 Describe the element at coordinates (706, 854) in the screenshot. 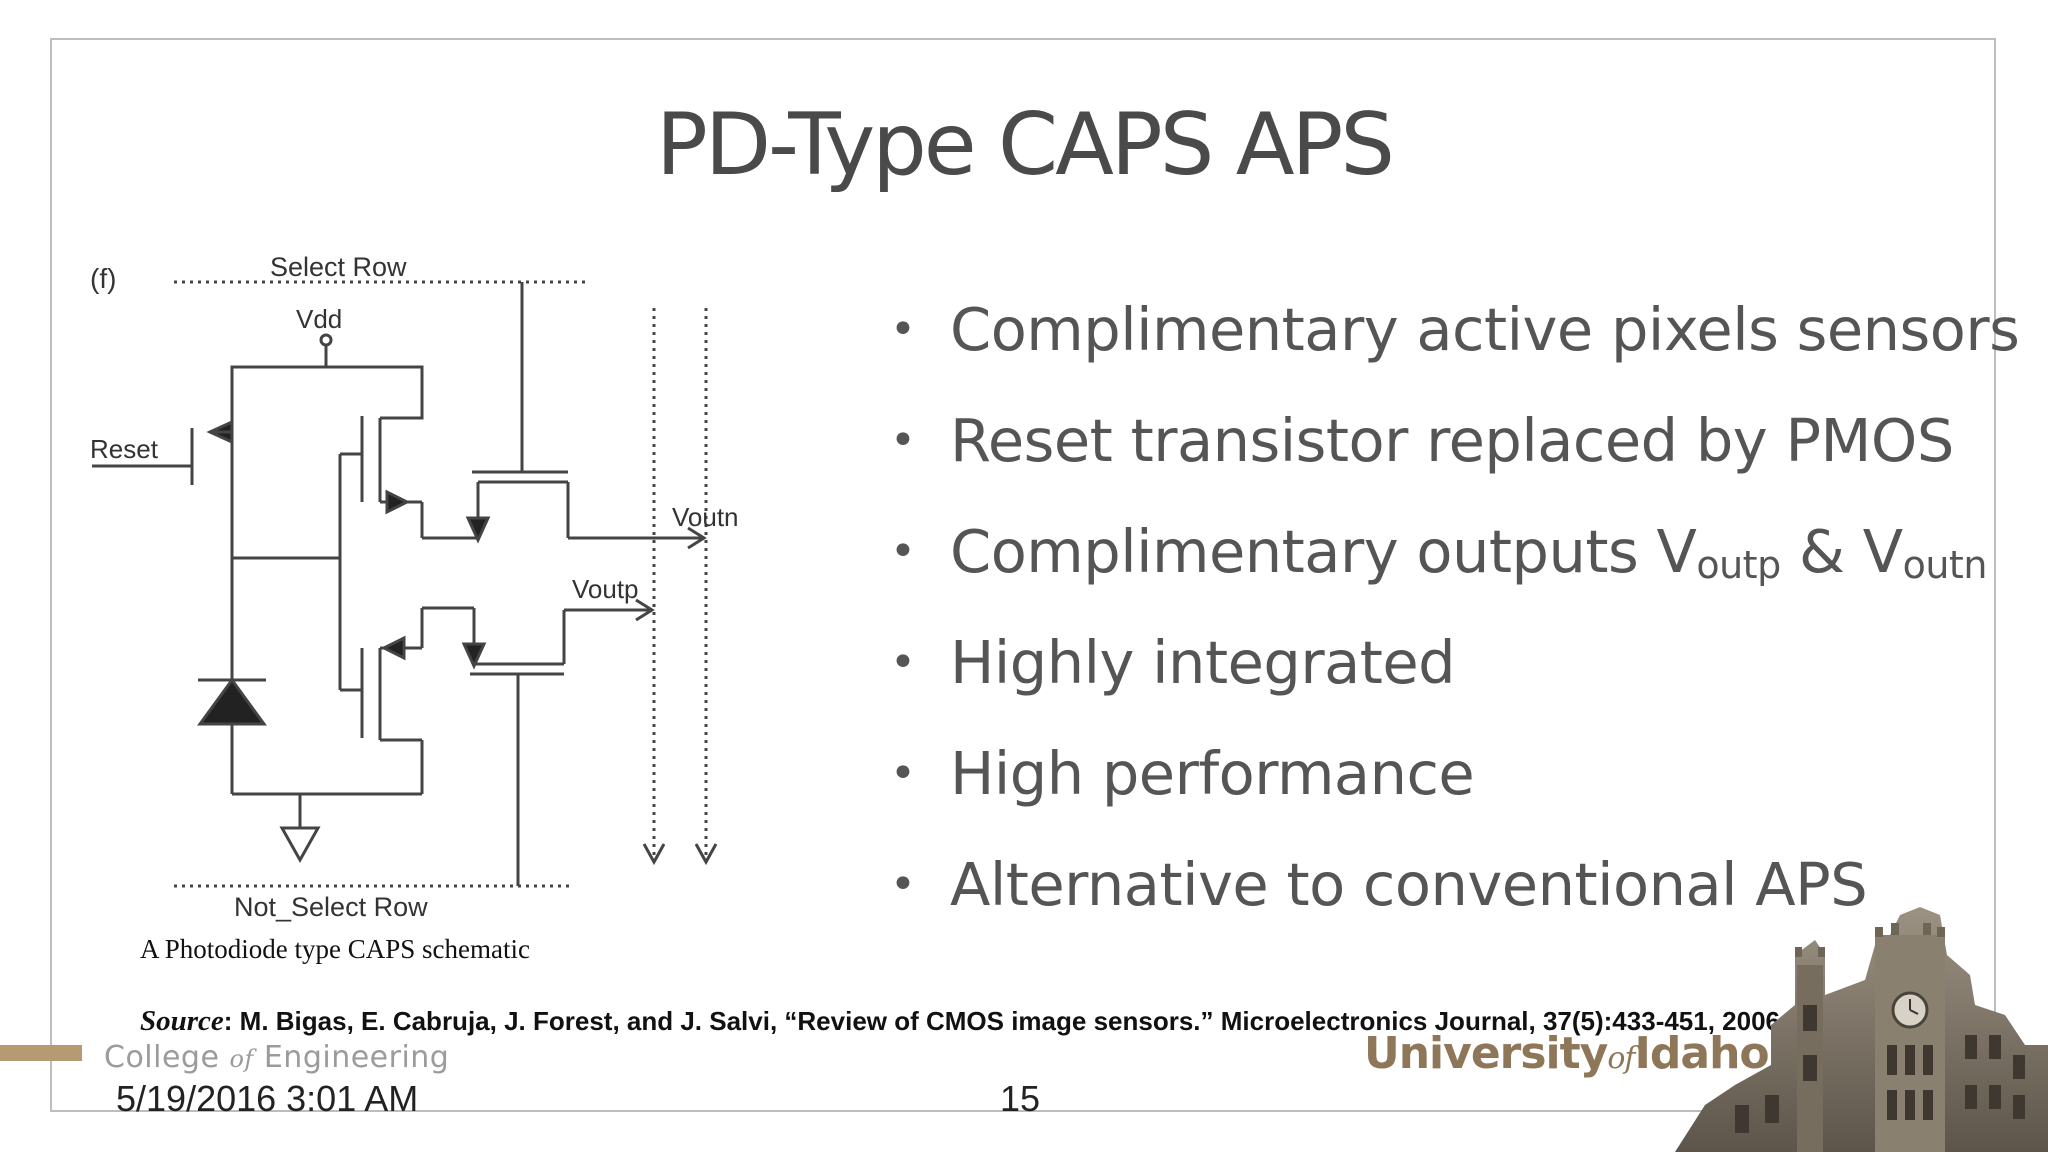

I see `voutn-column-arrow` at that location.